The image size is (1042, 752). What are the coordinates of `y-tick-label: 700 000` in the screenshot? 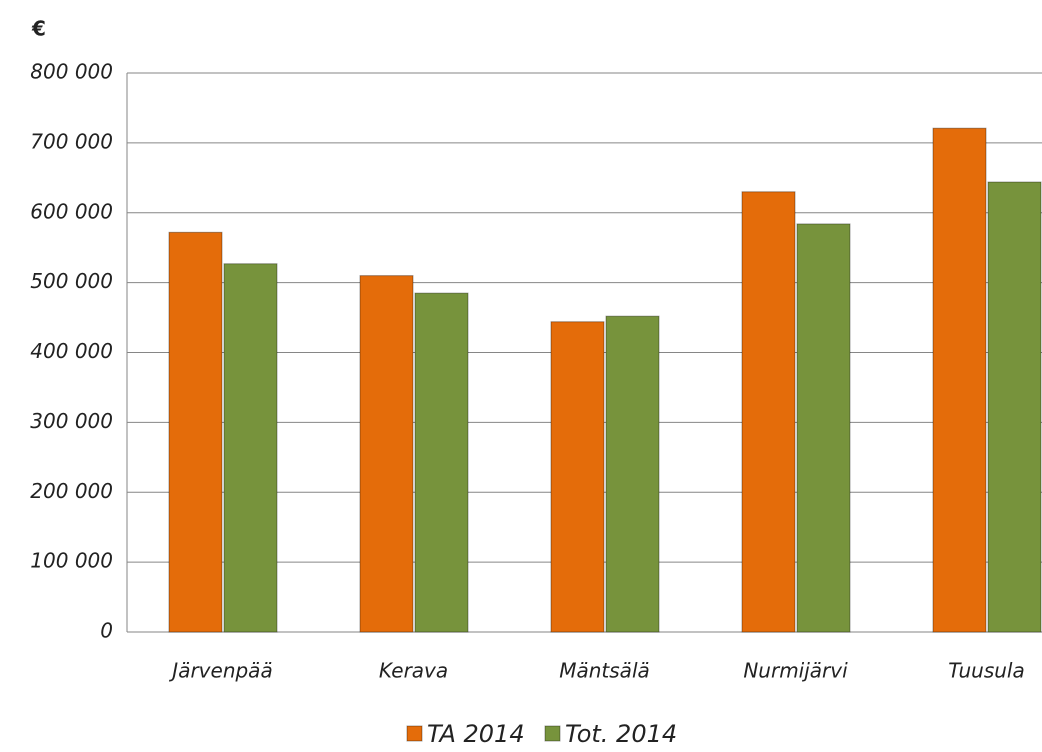 It's located at (71, 141).